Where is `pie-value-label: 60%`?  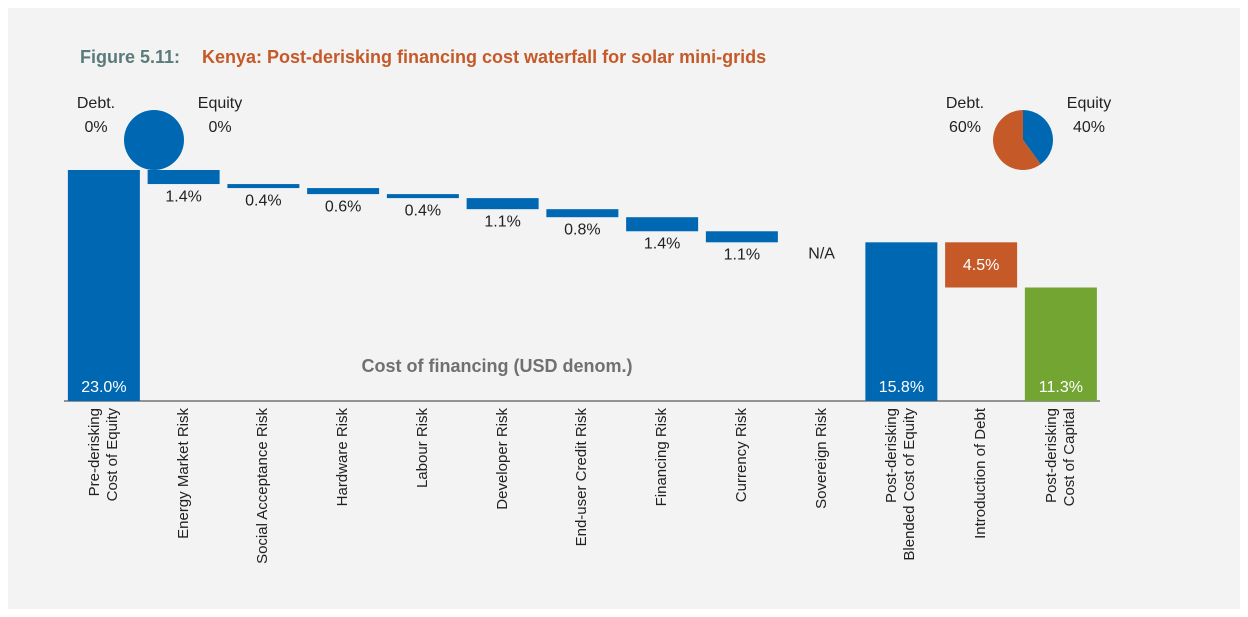 pie-value-label: 60% is located at coordinates (965, 127).